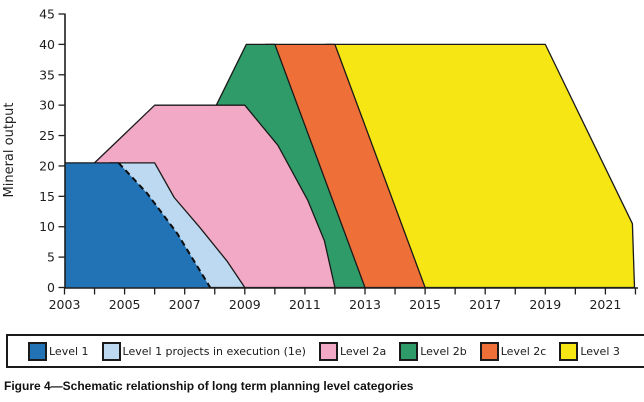  I want to click on legend-item-level-2b: Level 2b, so click(433, 351).